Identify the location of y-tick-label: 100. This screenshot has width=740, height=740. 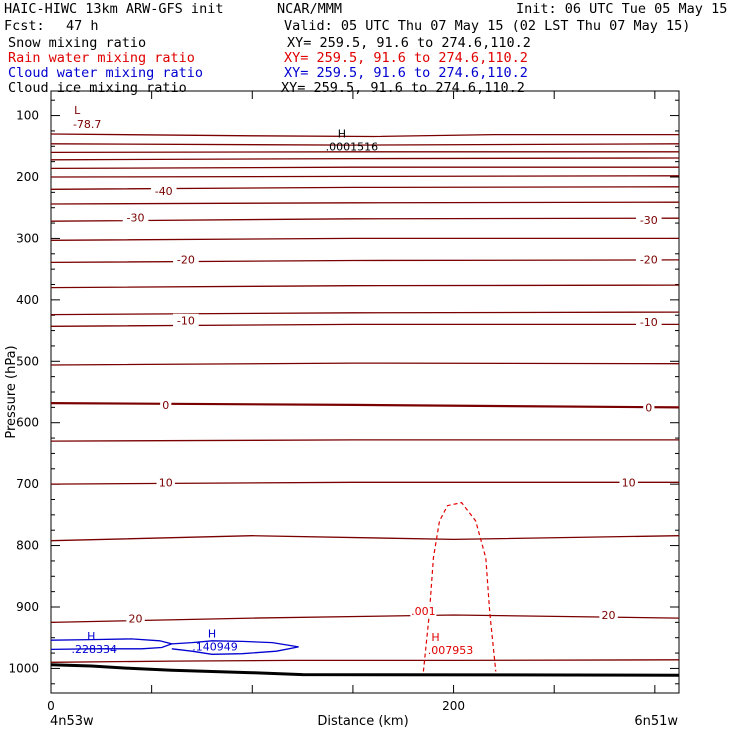
(27, 116).